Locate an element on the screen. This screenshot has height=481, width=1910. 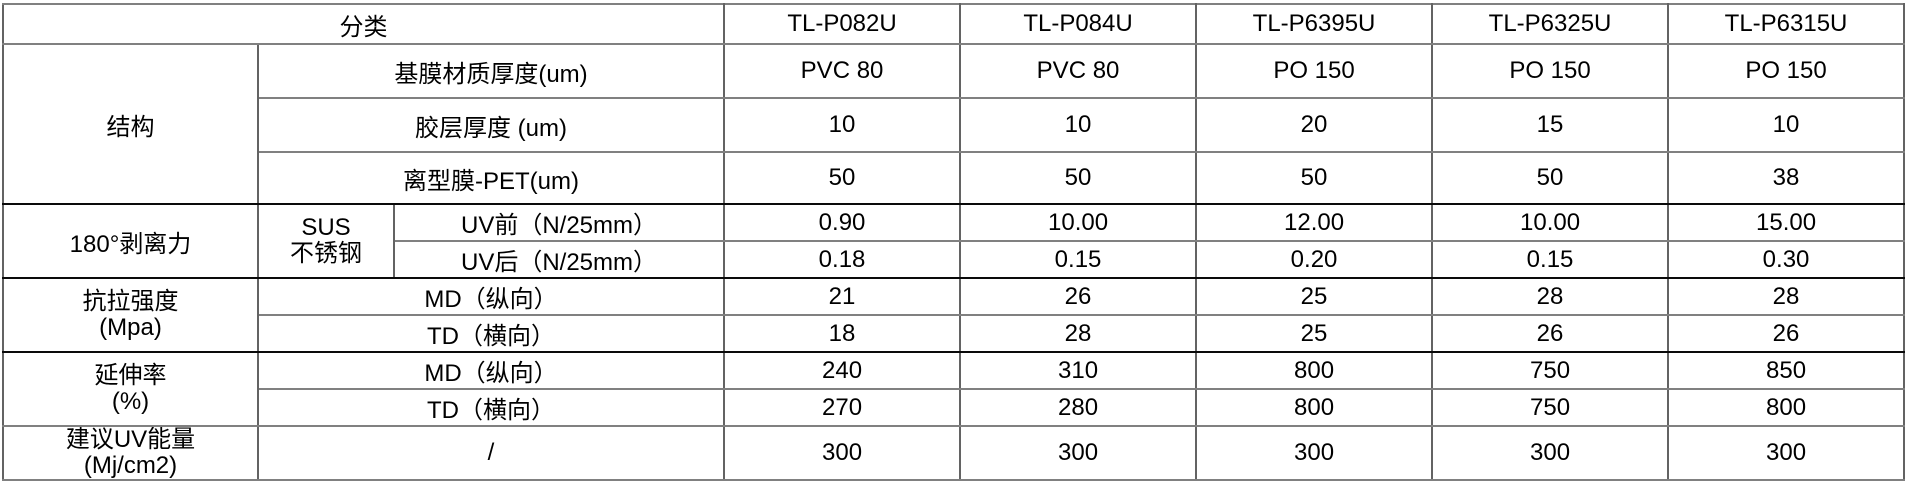
category-header: 分类 is located at coordinates (363, 24).